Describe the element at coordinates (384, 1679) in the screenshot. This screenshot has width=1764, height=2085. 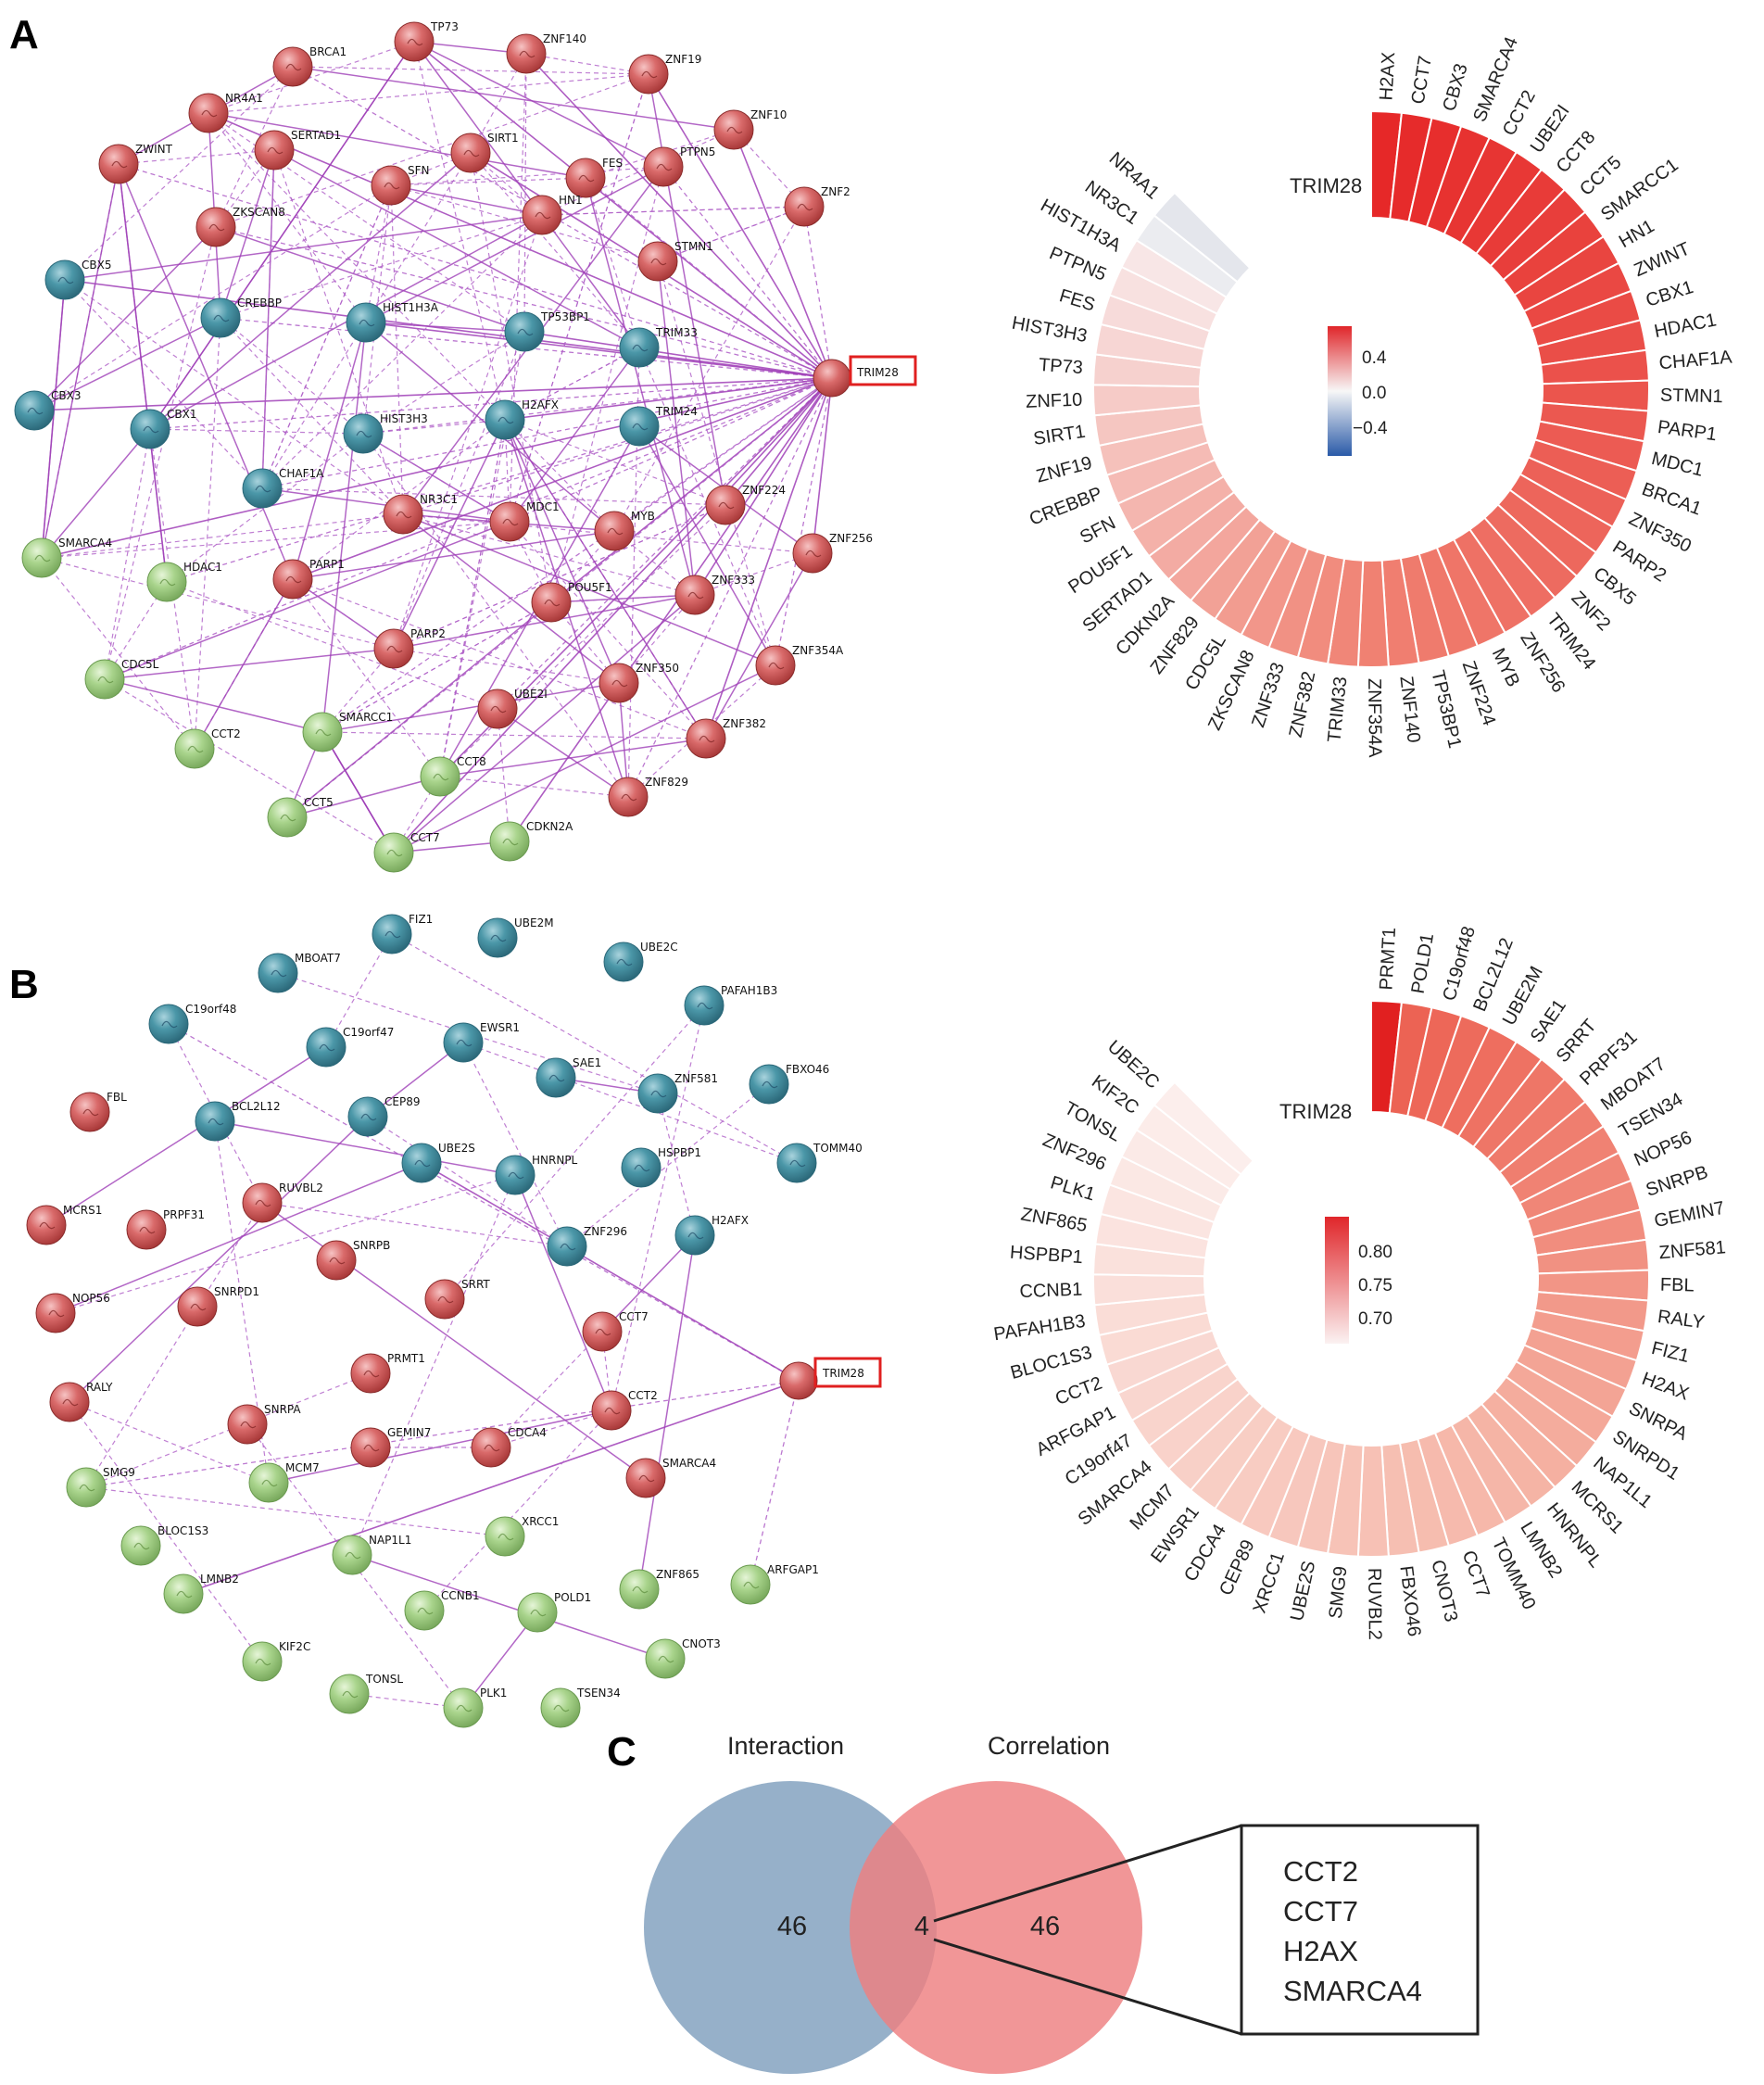
I see `net-b-node-label-tonsl: TONSL` at that location.